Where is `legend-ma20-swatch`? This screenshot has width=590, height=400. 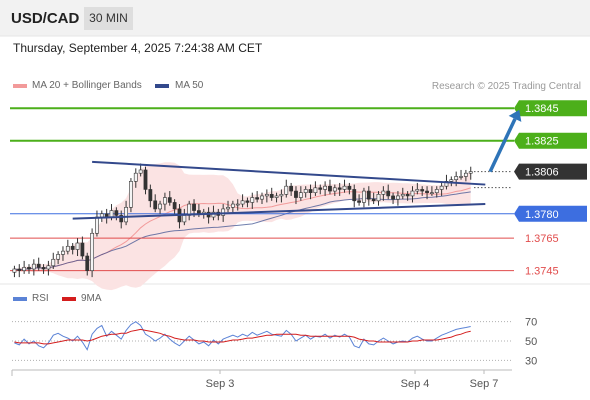 legend-ma20-swatch is located at coordinates (20, 86).